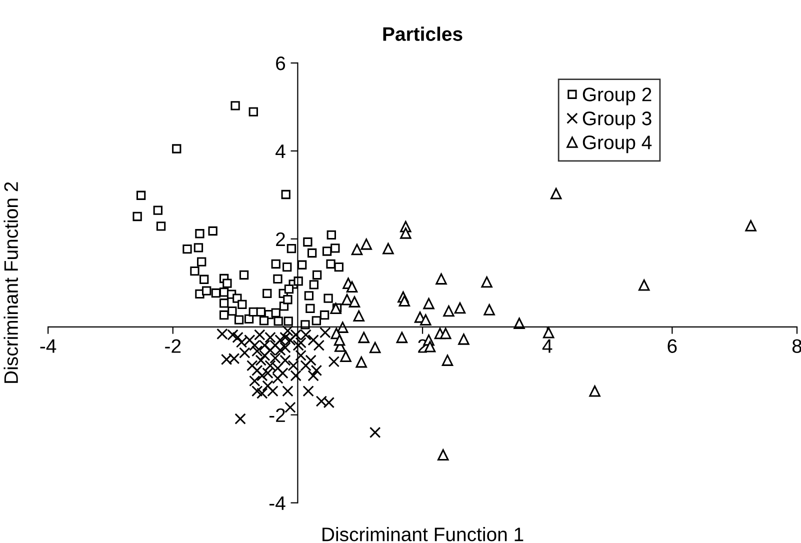  I want to click on y-tick-label: -2, so click(277, 415).